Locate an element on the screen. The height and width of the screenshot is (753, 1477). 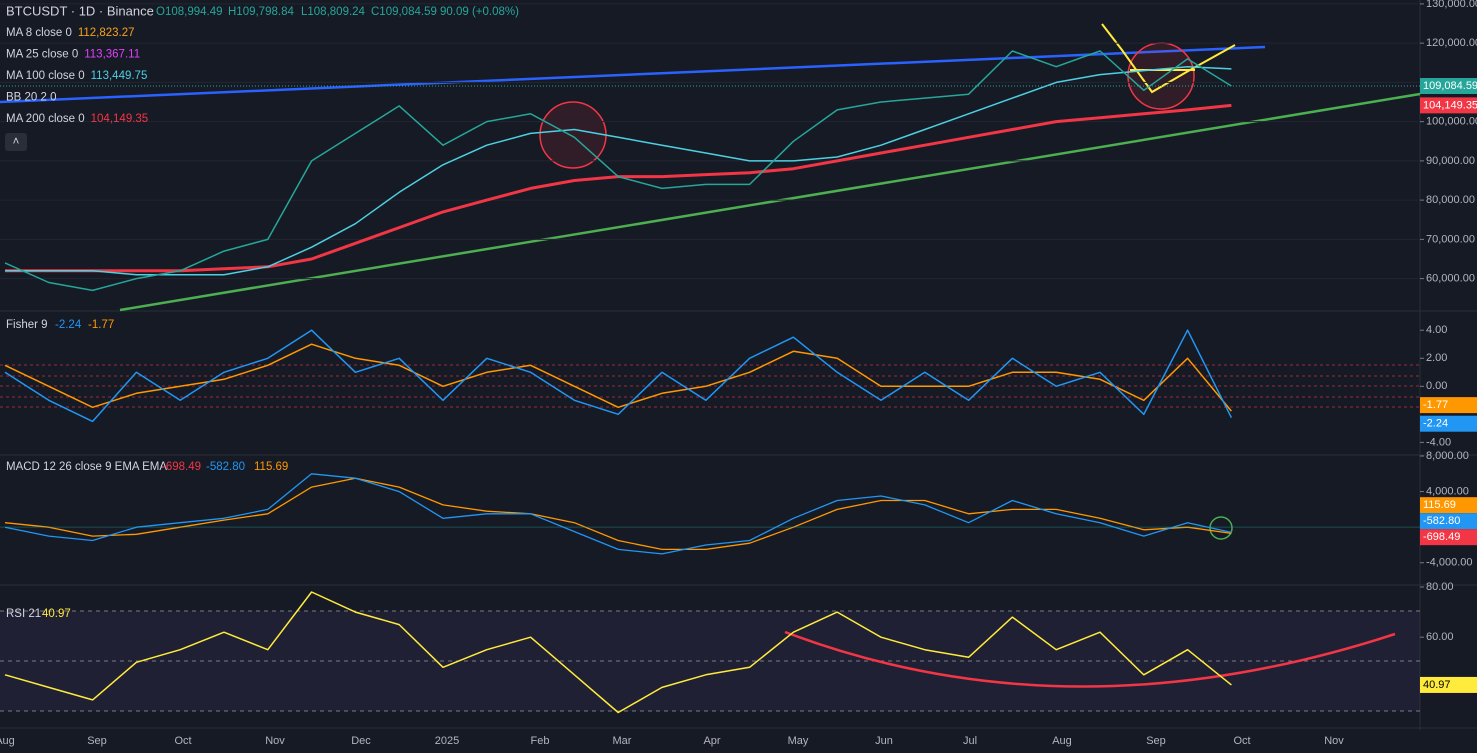
price-tag-label: -2.24 is located at coordinates (1435, 424).